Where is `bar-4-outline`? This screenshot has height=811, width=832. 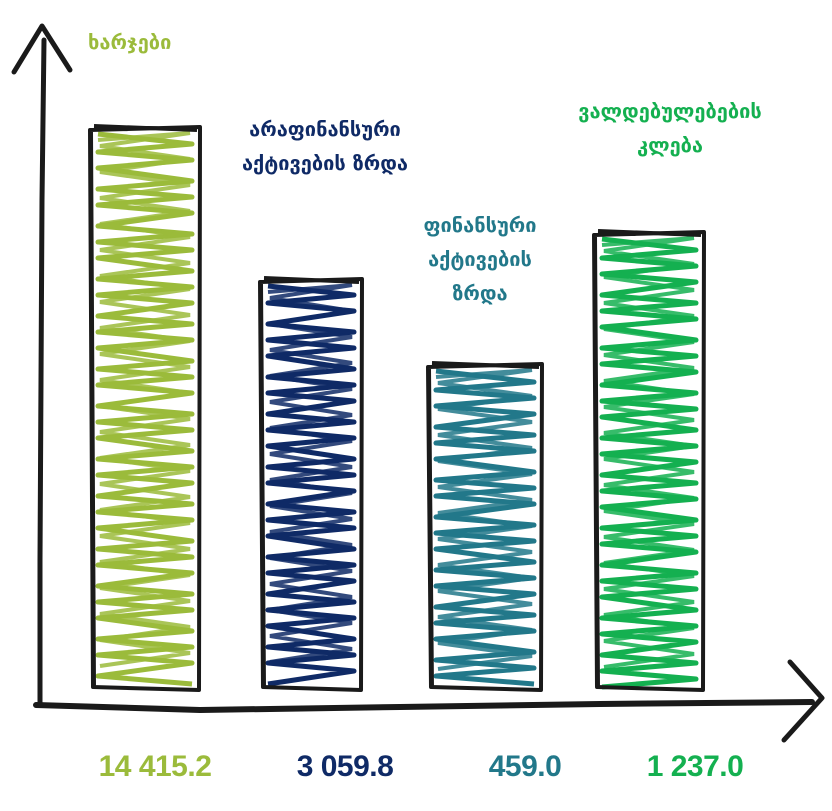 bar-4-outline is located at coordinates (649, 460).